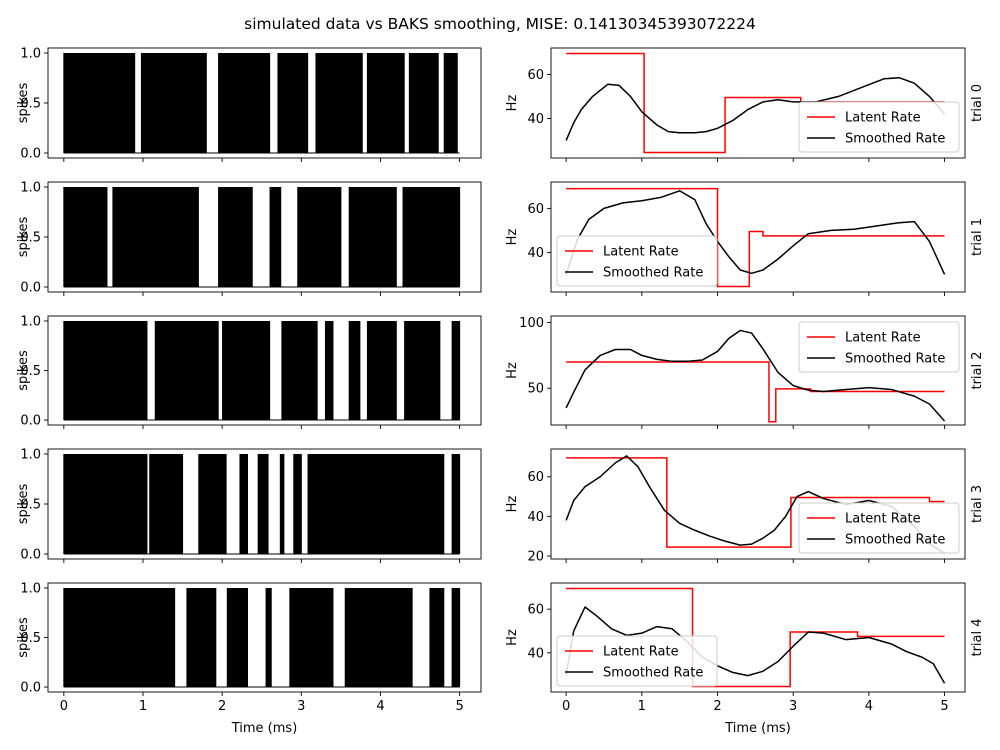 The height and width of the screenshot is (750, 1000). I want to click on rate-4-xtick-label-0: 0, so click(566, 706).